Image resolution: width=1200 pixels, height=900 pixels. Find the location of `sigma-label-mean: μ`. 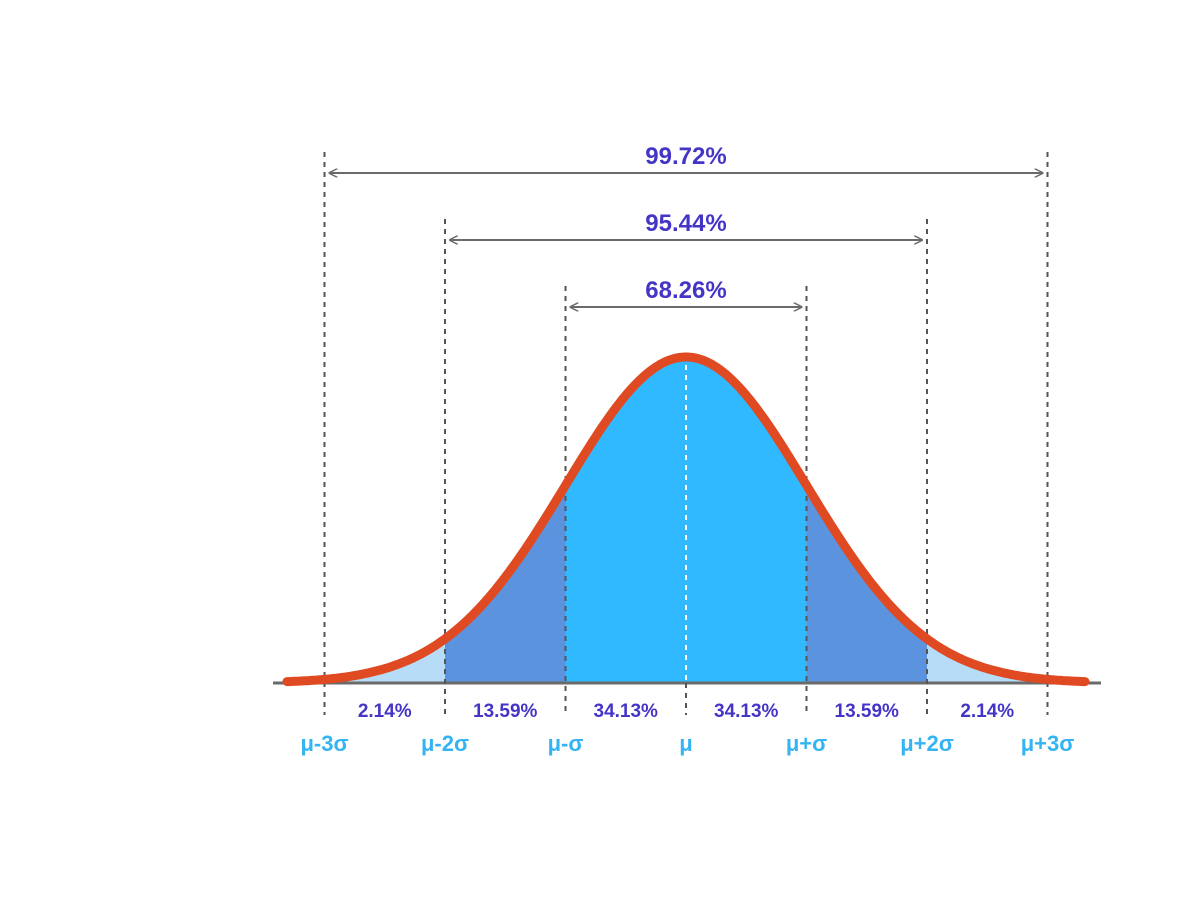

sigma-label-mean: μ is located at coordinates (685, 743).